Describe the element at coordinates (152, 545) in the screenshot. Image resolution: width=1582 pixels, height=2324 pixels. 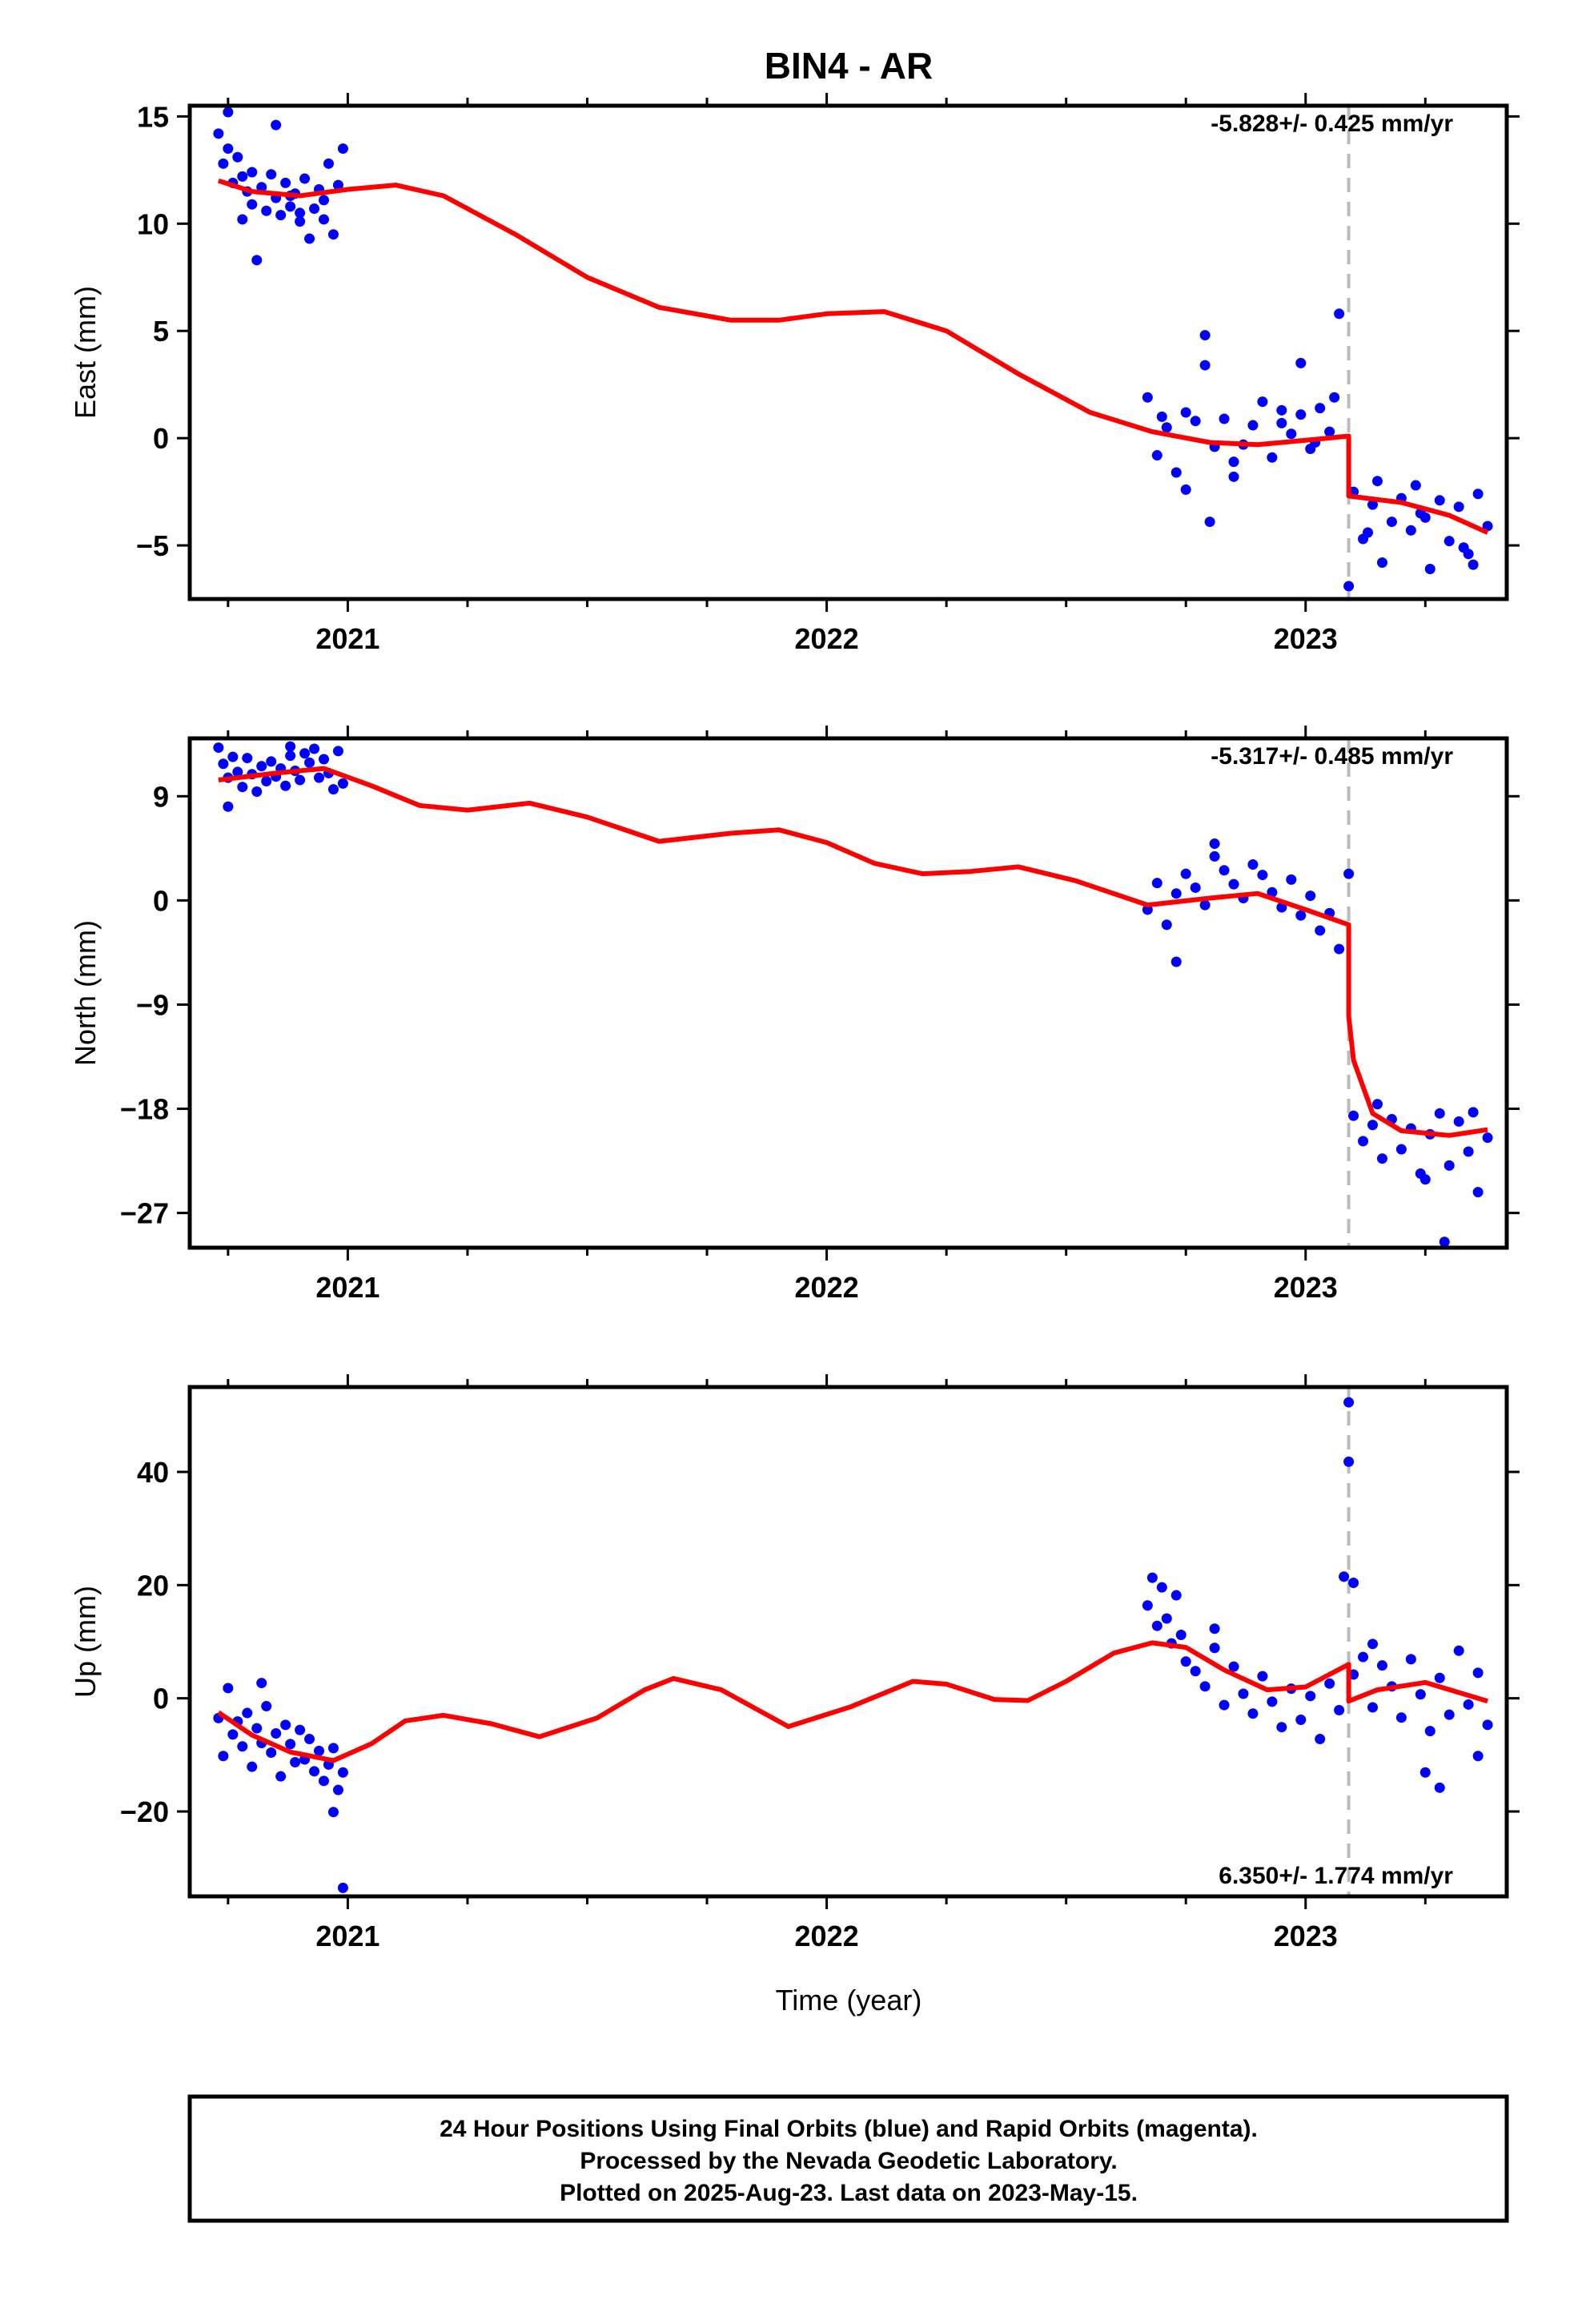
I see `y-tick-label: −5` at that location.